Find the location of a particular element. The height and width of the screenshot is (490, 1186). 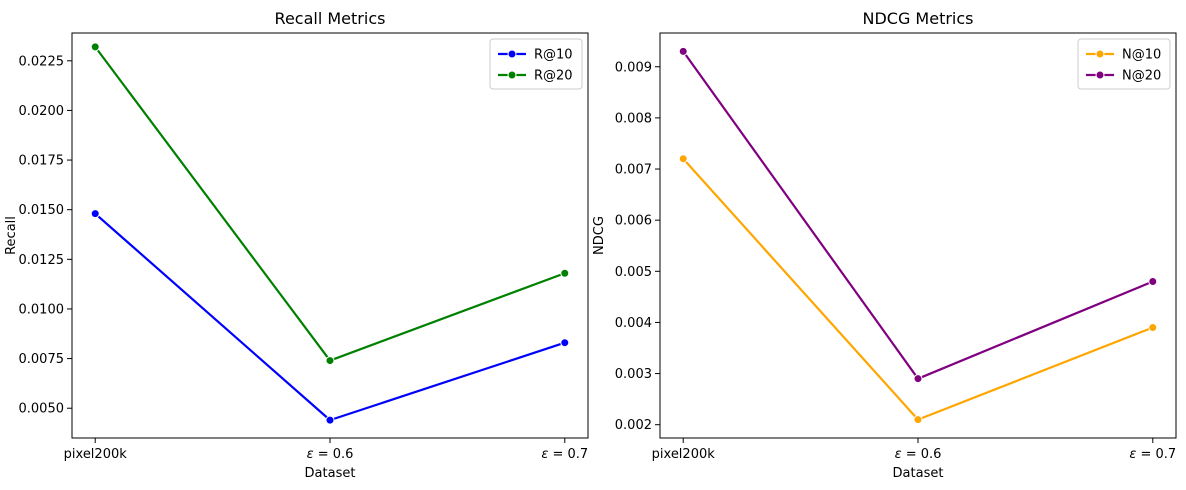

y-tick-label: 0.0150 is located at coordinates (42, 210).